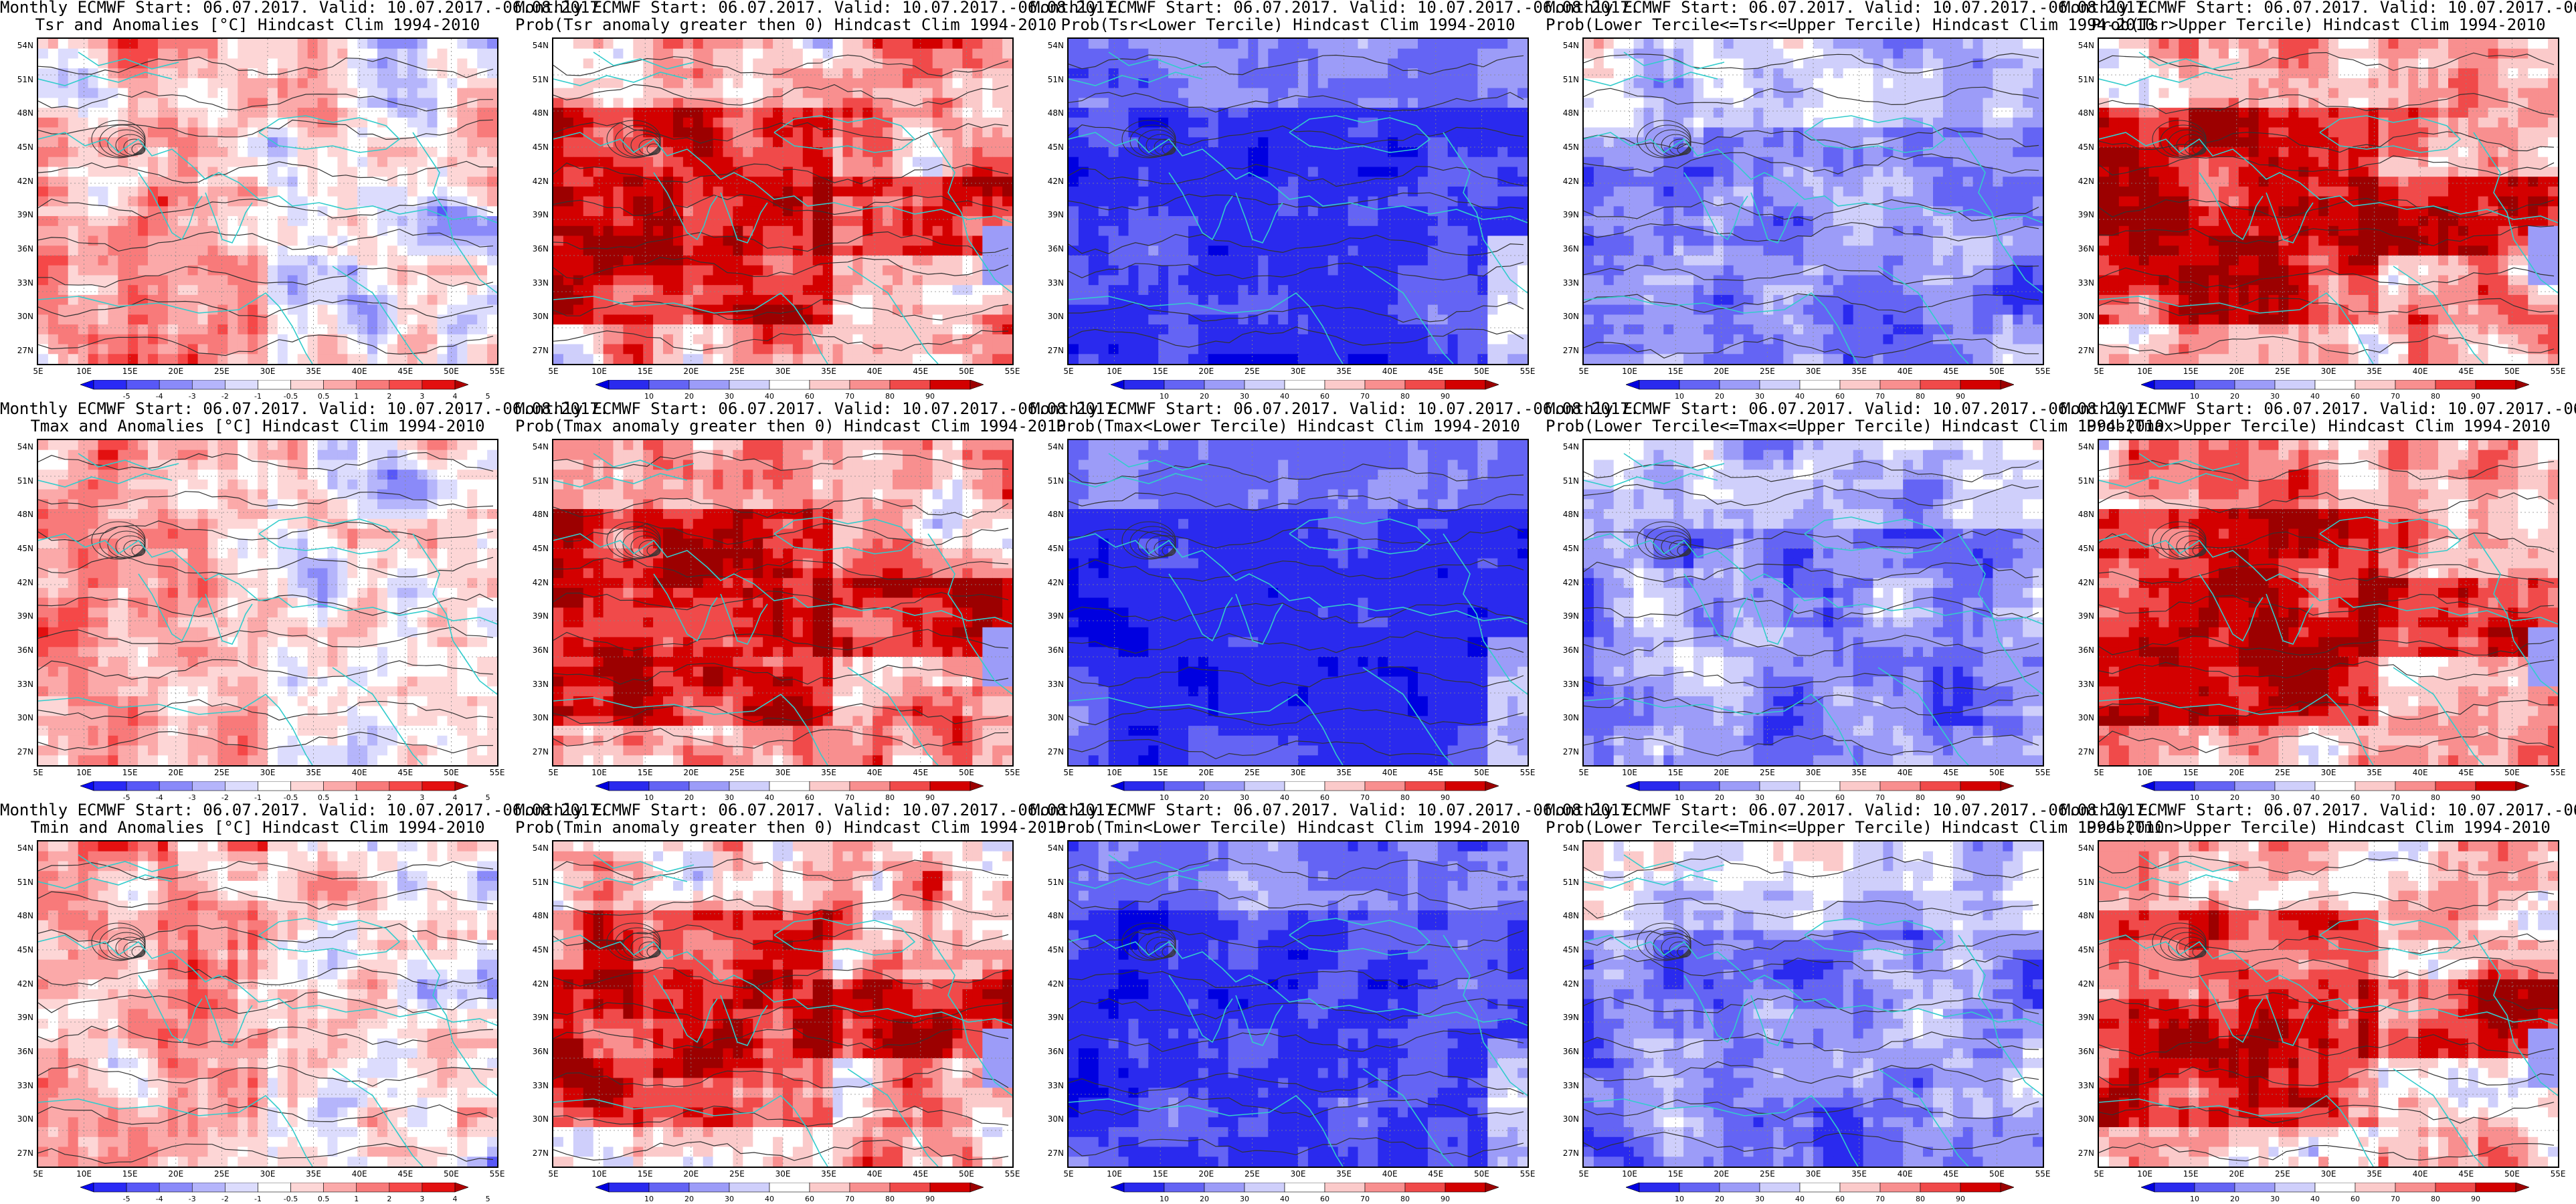 This screenshot has width=2576, height=1204. What do you see at coordinates (1160, 371) in the screenshot?
I see `longitude-tick-label: 15E` at bounding box center [1160, 371].